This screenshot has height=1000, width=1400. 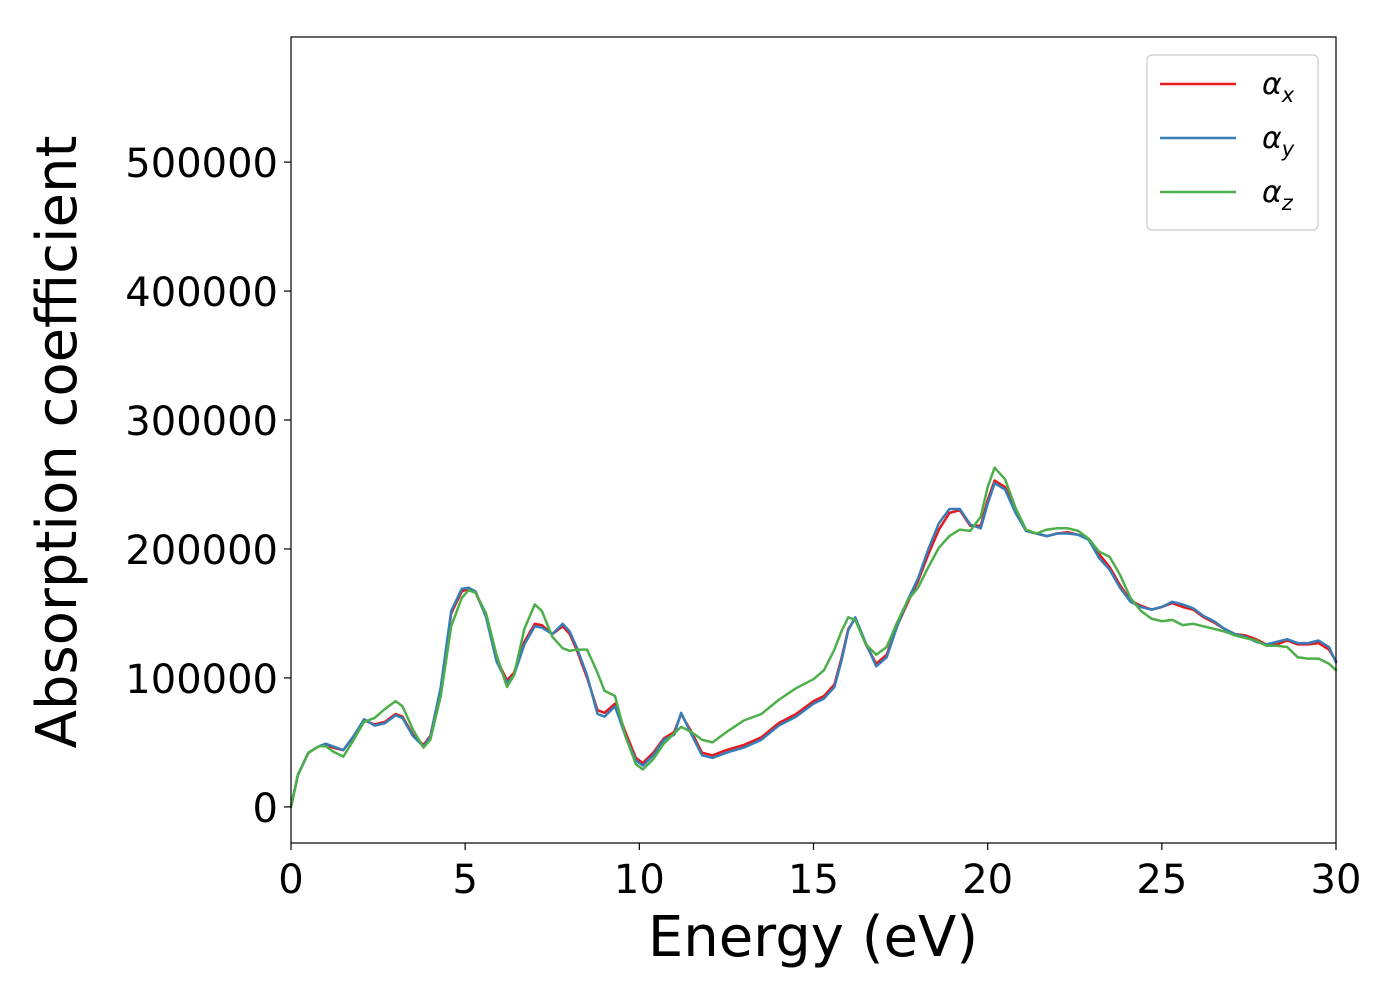 I want to click on legend-label-z: αz, so click(x=1278, y=195).